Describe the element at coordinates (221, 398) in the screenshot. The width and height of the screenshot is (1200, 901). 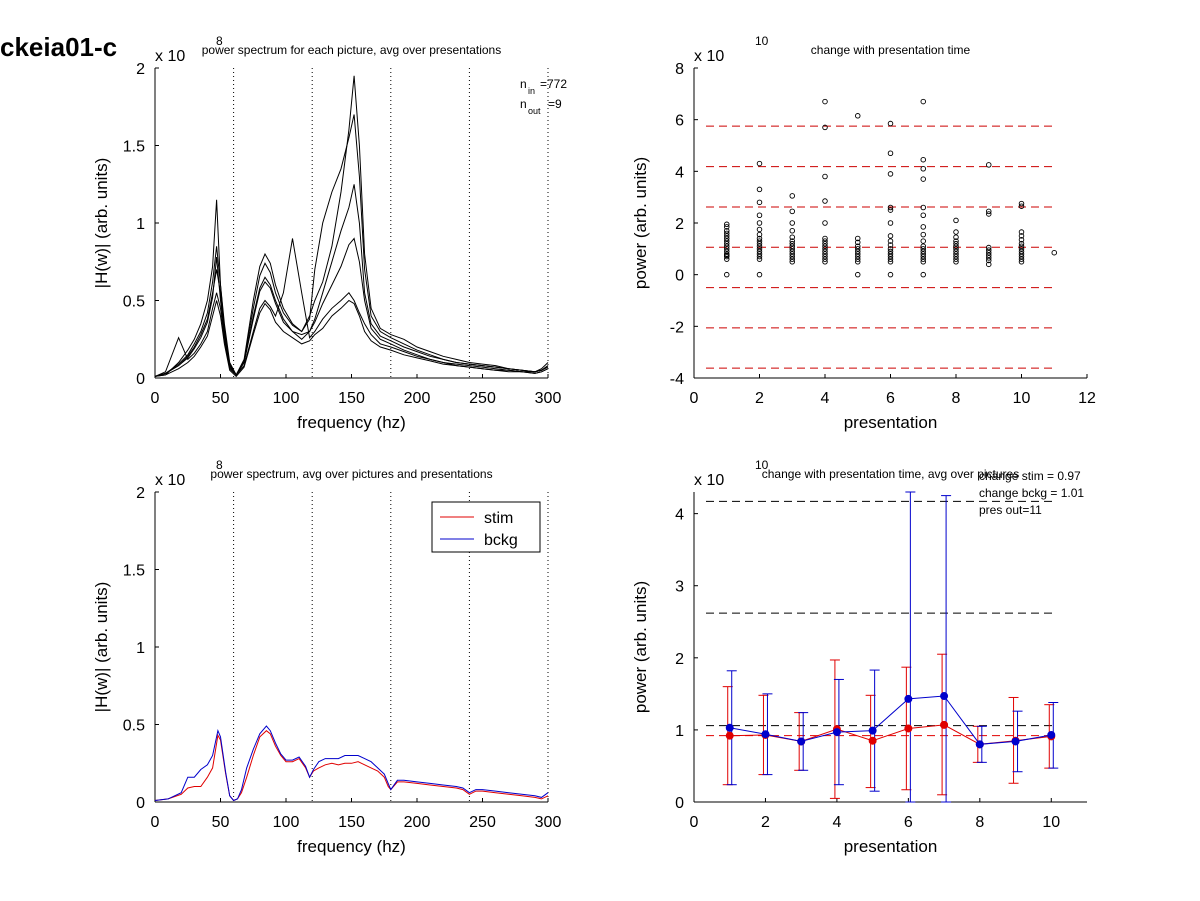
I see `x-tick-label: 50` at that location.